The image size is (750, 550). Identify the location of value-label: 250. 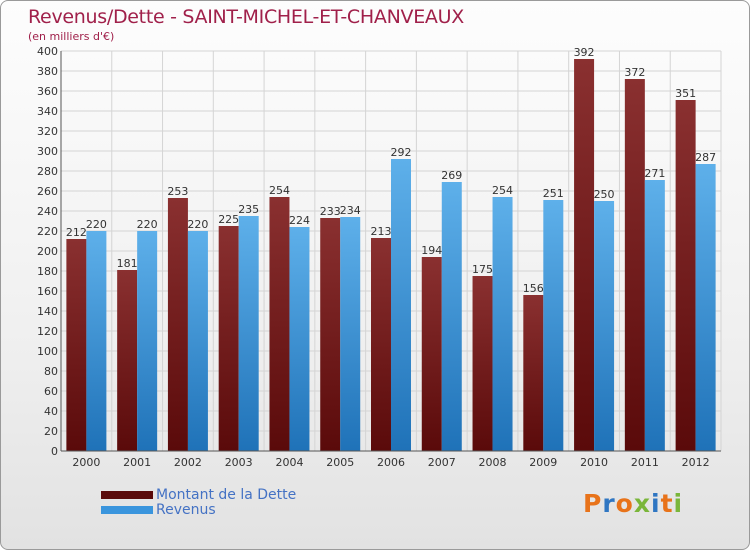
(604, 194).